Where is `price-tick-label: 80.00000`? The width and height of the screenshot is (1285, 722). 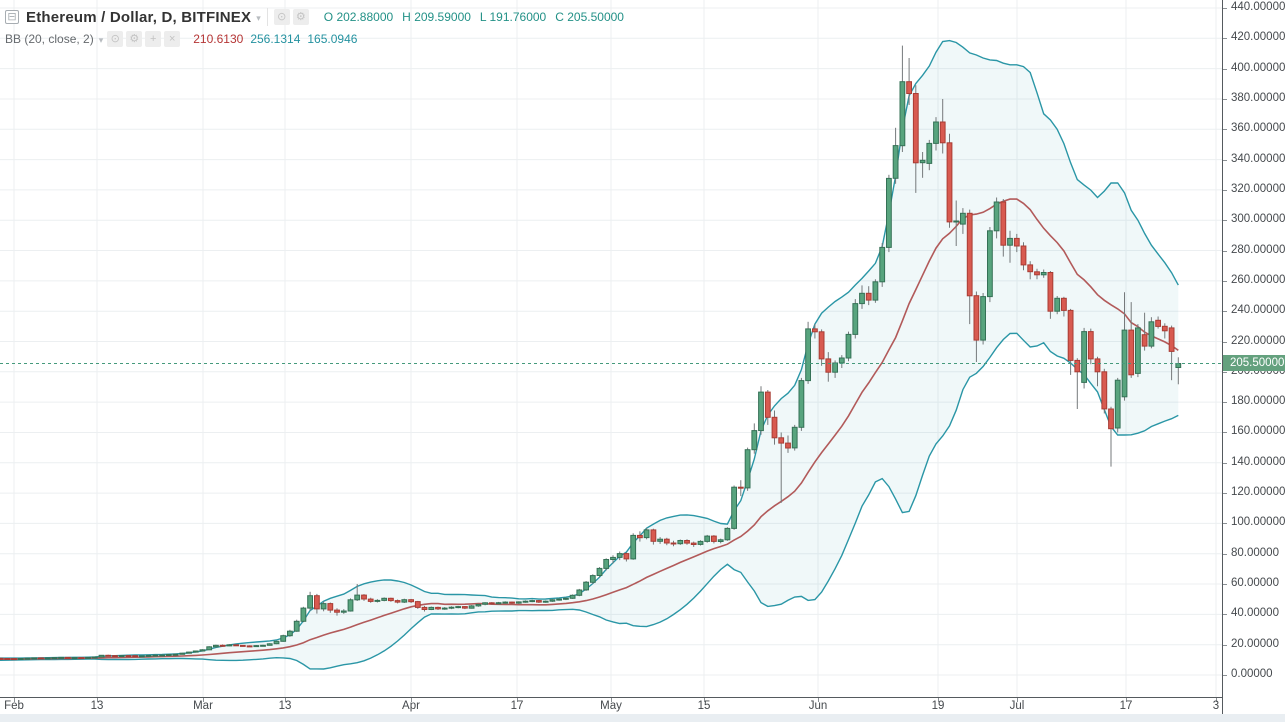 price-tick-label: 80.00000 is located at coordinates (1255, 553).